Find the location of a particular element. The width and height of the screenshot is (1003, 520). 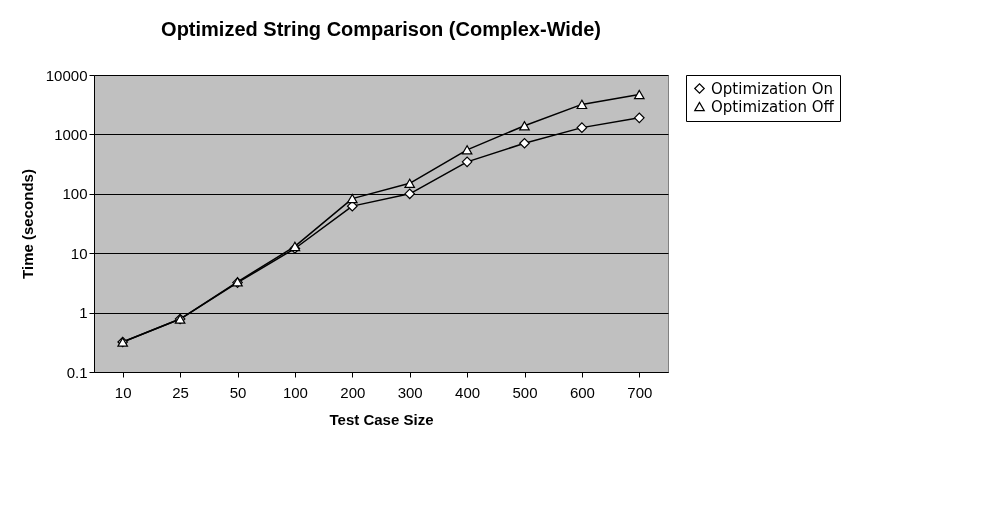

chart-title: Optimized String Comparison (Complex-Wide) is located at coordinates (381, 29).